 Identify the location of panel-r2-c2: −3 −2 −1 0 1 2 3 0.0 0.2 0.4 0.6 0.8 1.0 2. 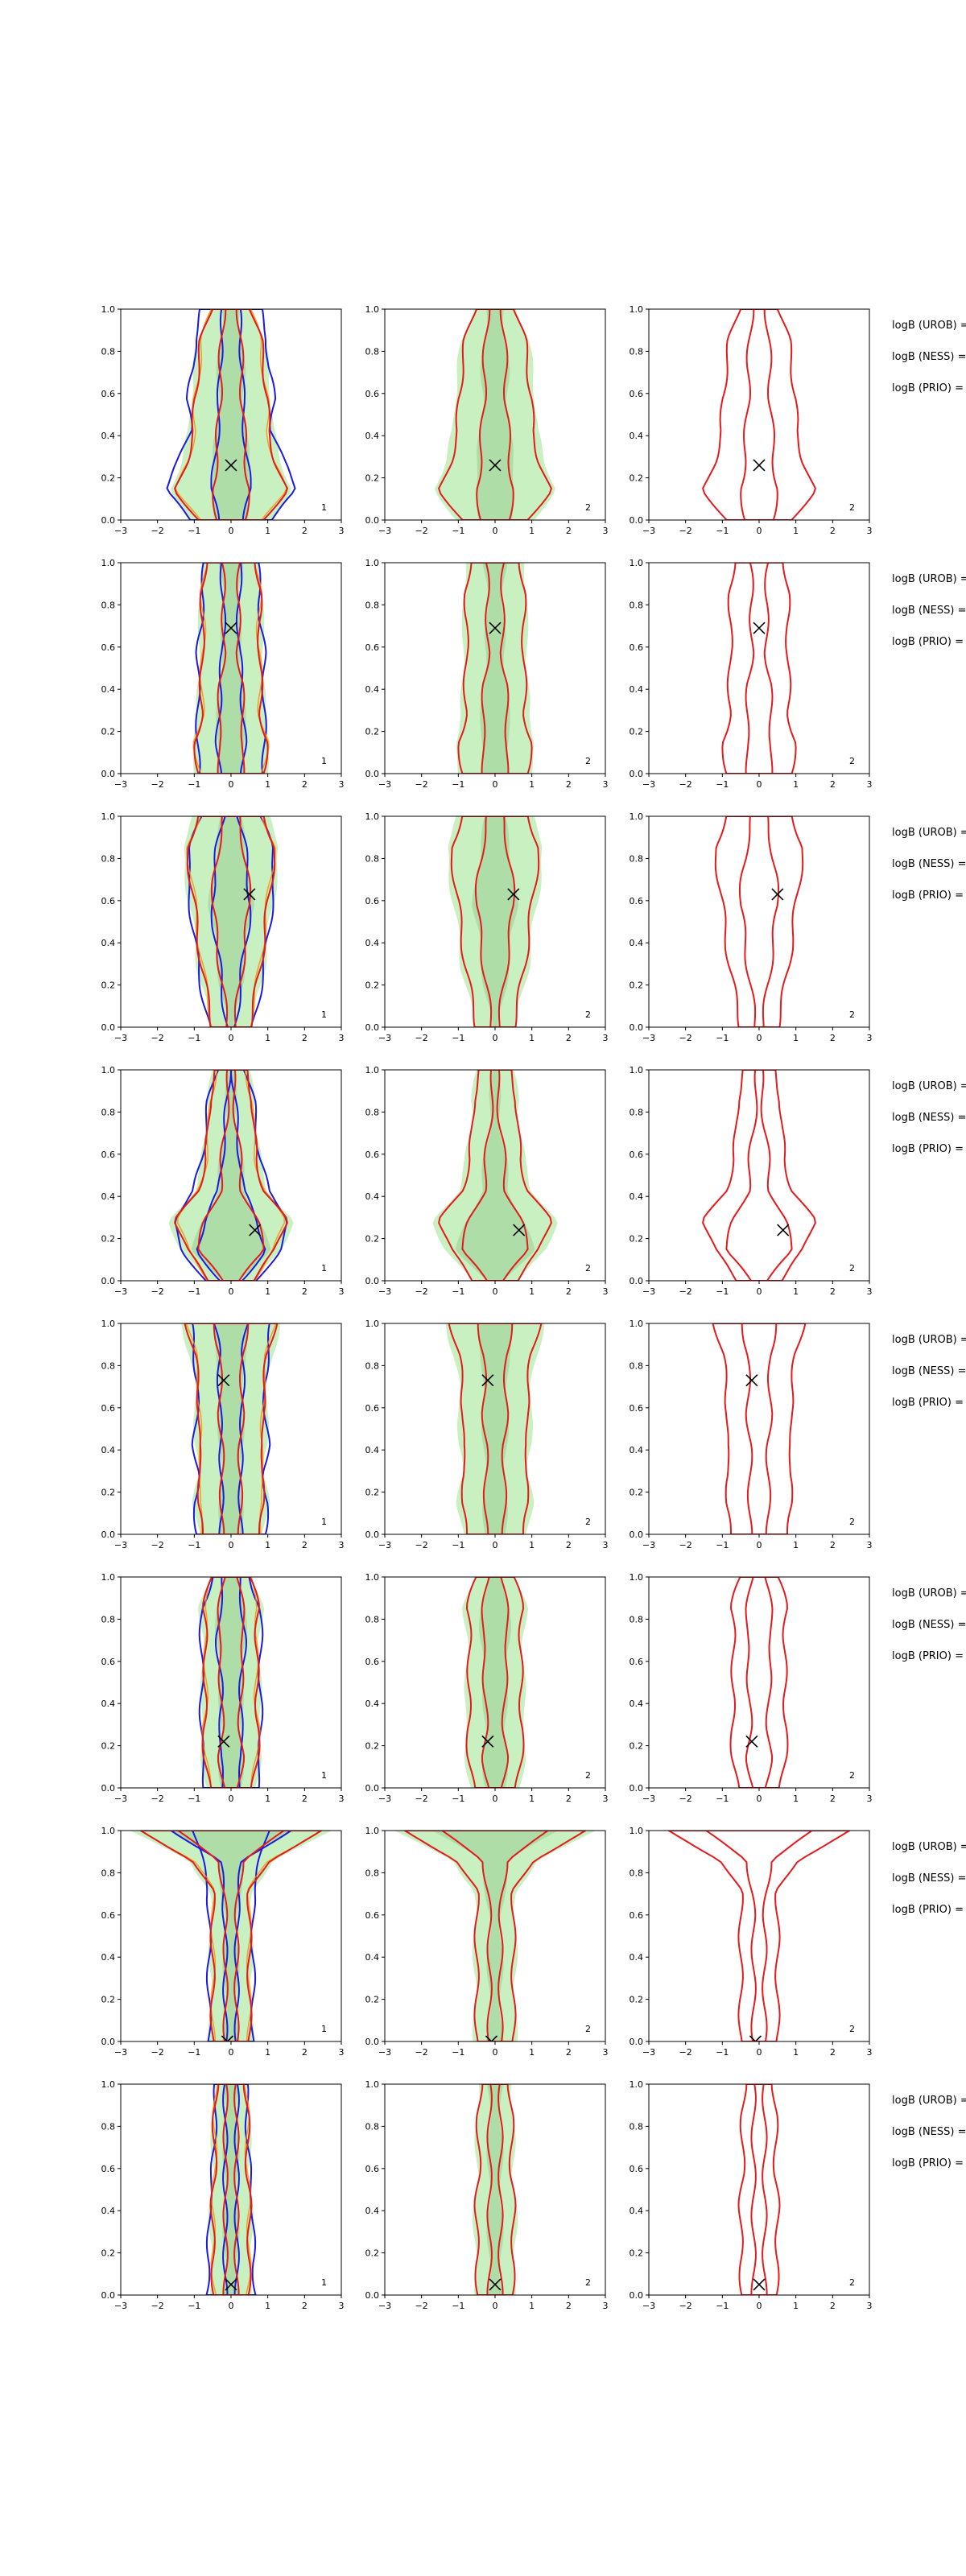
(487, 674).